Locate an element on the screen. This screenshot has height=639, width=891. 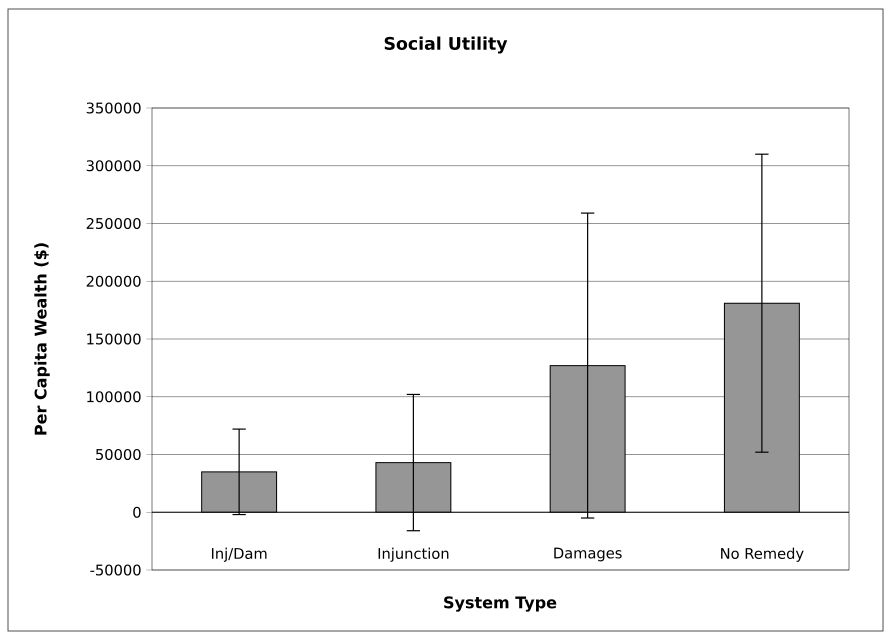
y-tick-label: 300000 is located at coordinates (113, 166).